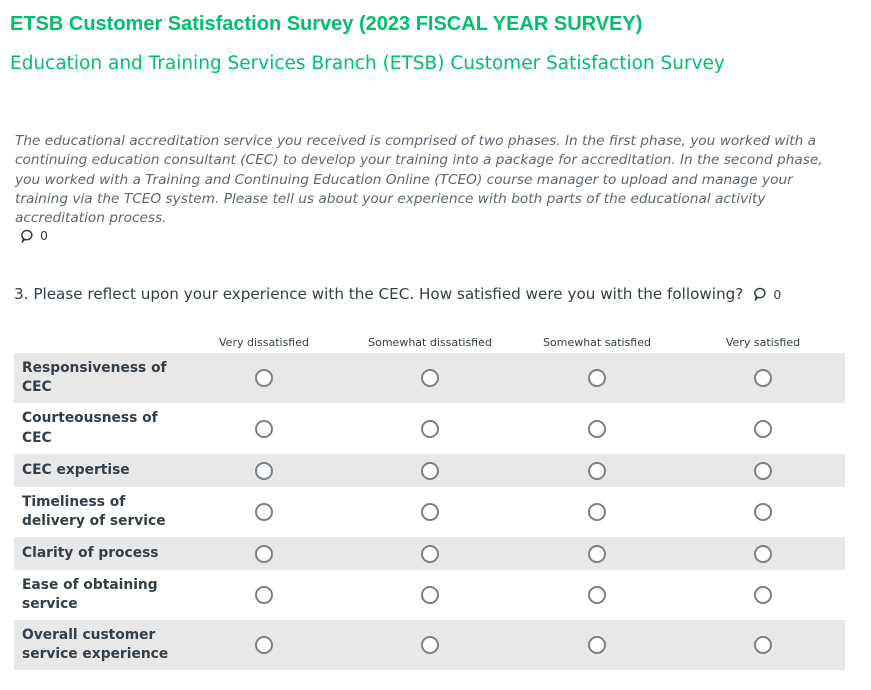 This screenshot has width=871, height=690. What do you see at coordinates (95, 644) in the screenshot?
I see `row-label: Overall customer service experience` at bounding box center [95, 644].